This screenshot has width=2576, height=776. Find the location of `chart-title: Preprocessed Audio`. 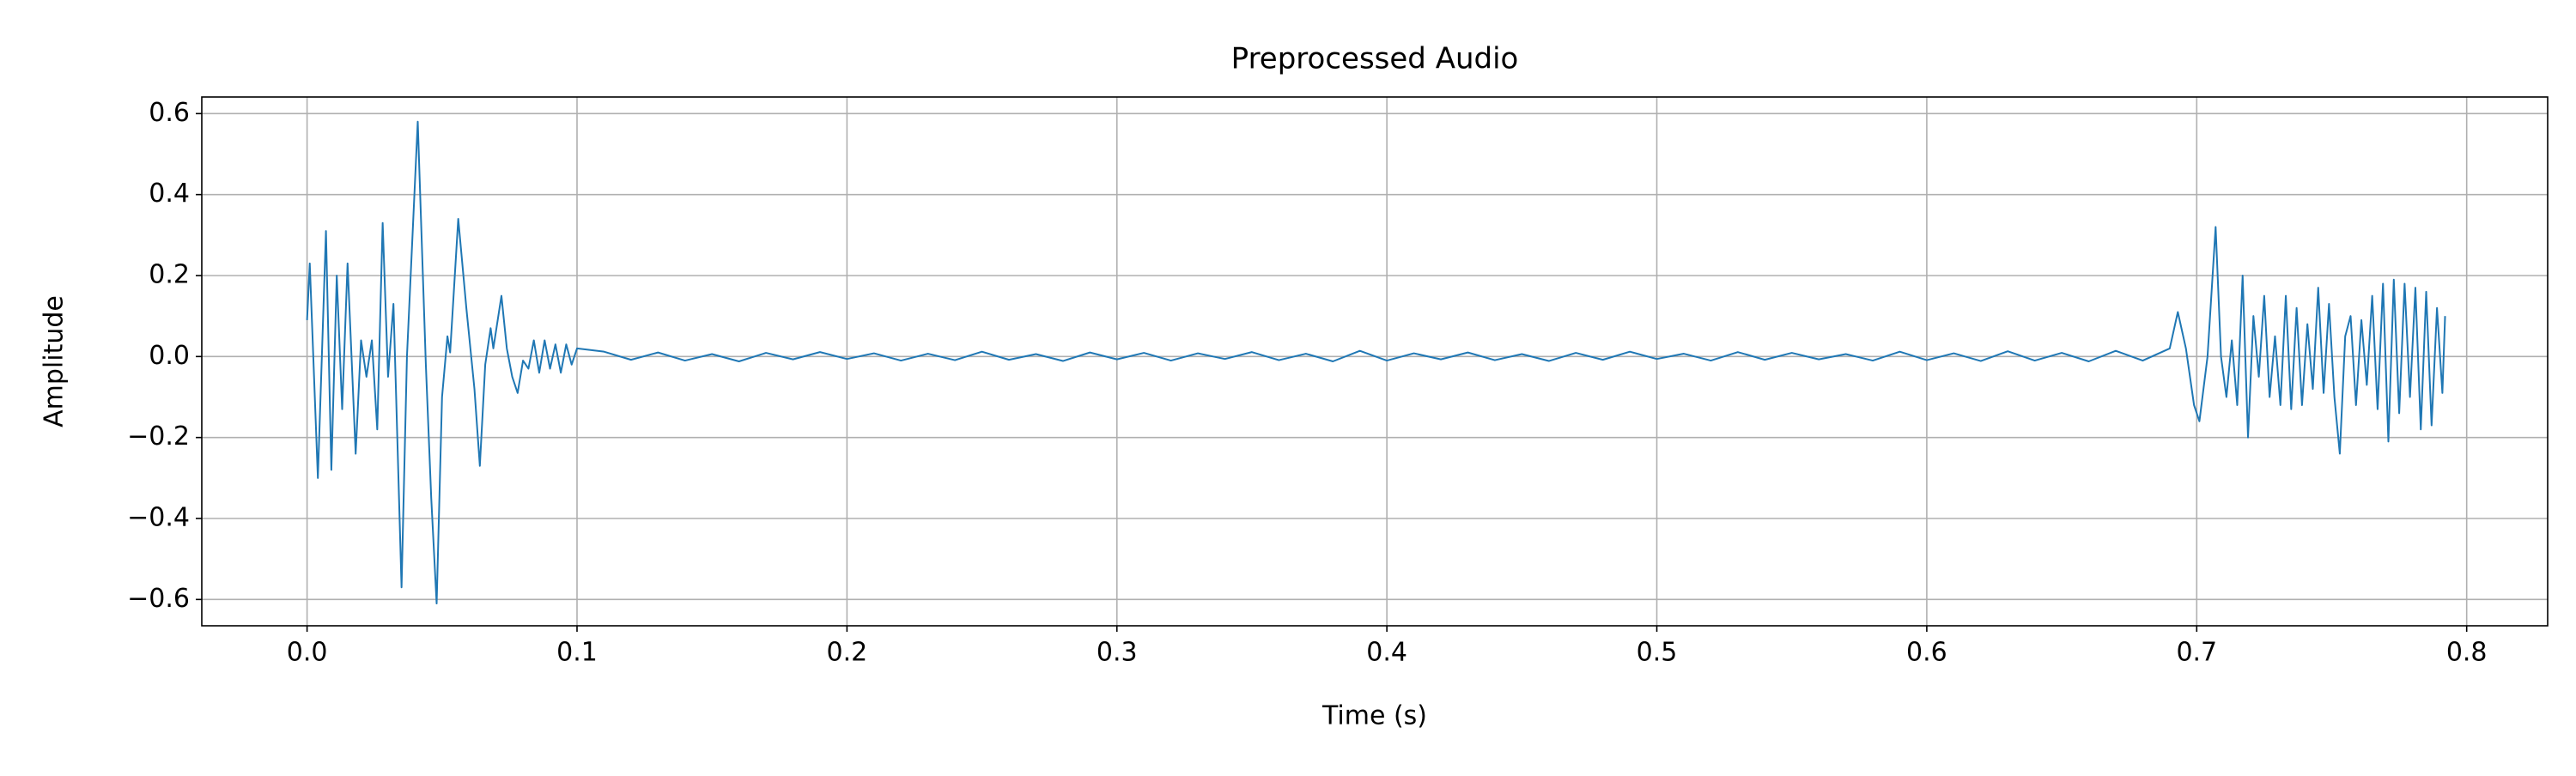

chart-title: Preprocessed Audio is located at coordinates (1375, 59).